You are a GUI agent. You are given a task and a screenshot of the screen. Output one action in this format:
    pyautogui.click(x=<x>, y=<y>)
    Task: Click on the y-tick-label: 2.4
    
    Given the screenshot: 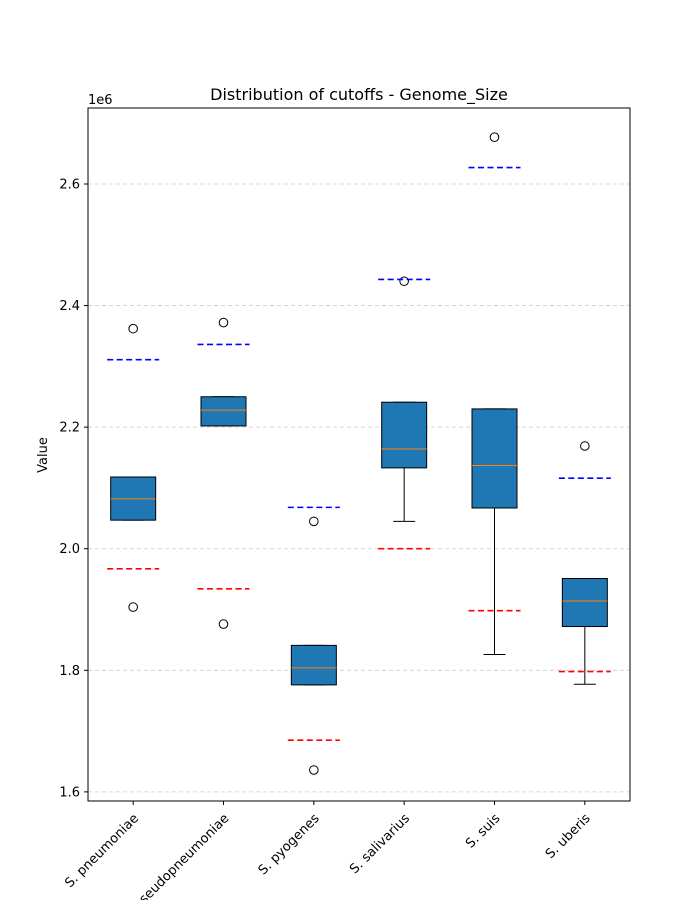 What is the action you would take?
    pyautogui.click(x=69, y=306)
    